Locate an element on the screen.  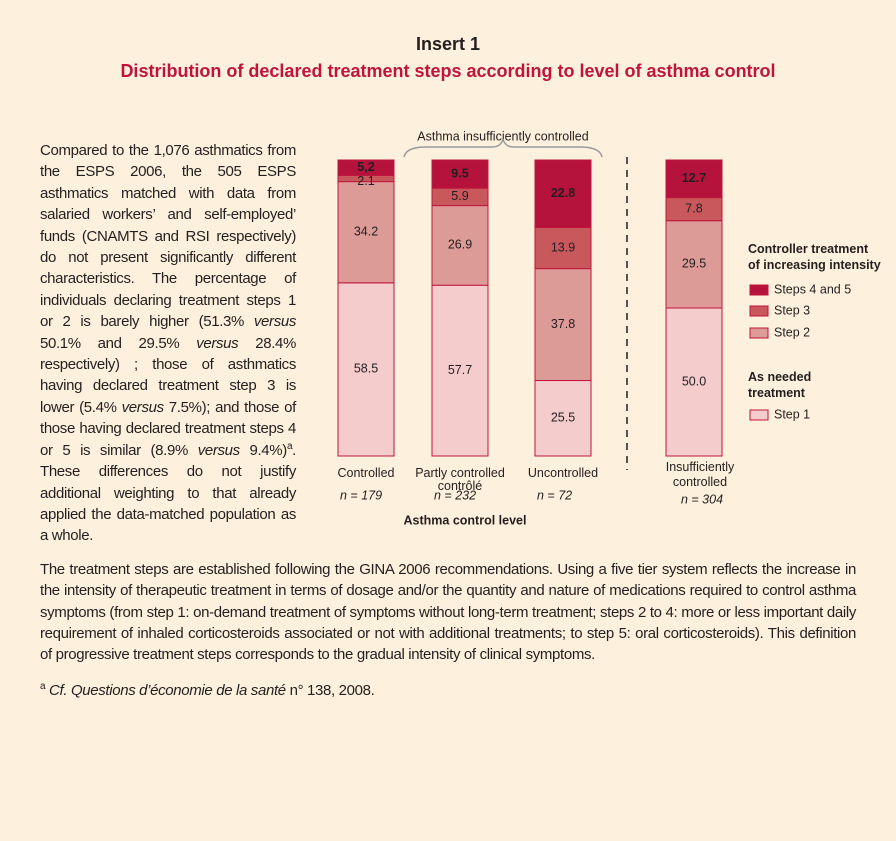
value-label: 13.9 is located at coordinates (563, 247).